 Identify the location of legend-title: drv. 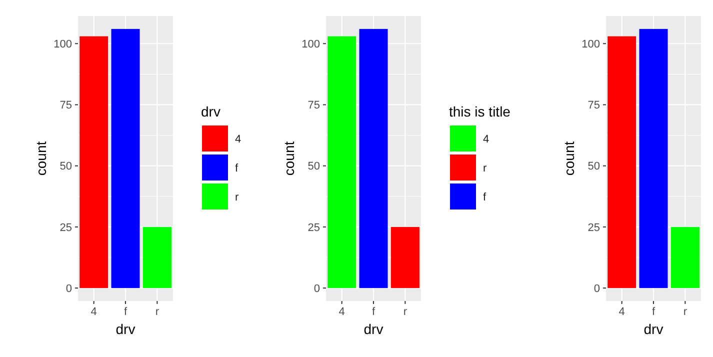
(210, 112).